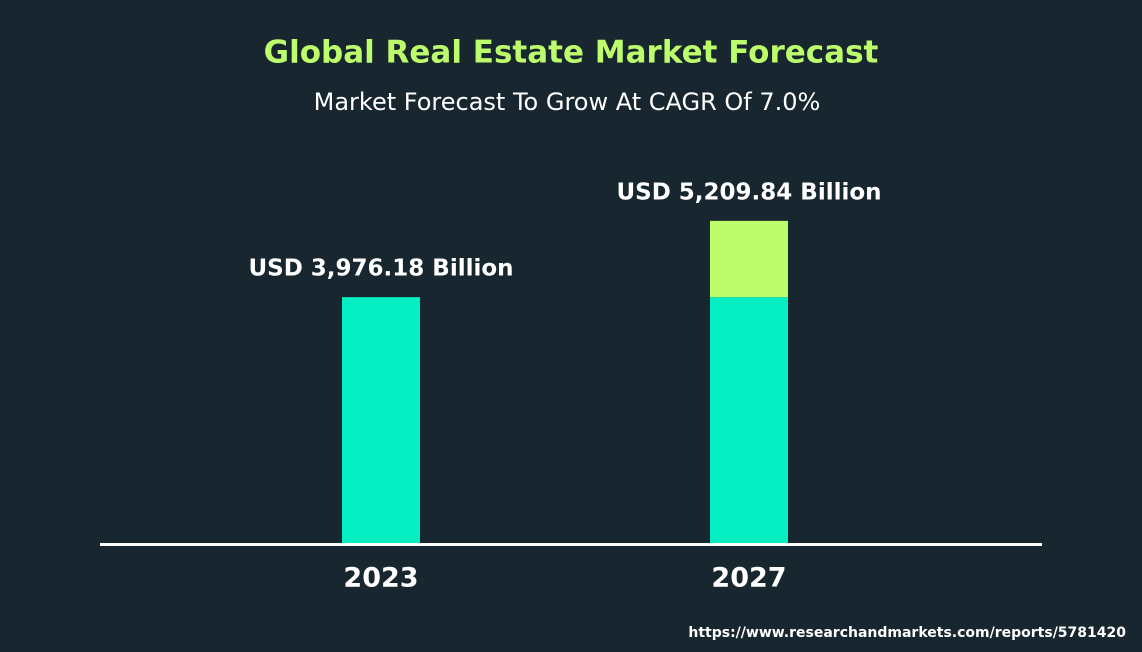 This screenshot has width=1142, height=652. Describe the element at coordinates (380, 578) in the screenshot. I see `x-tick-label: 2023` at that location.